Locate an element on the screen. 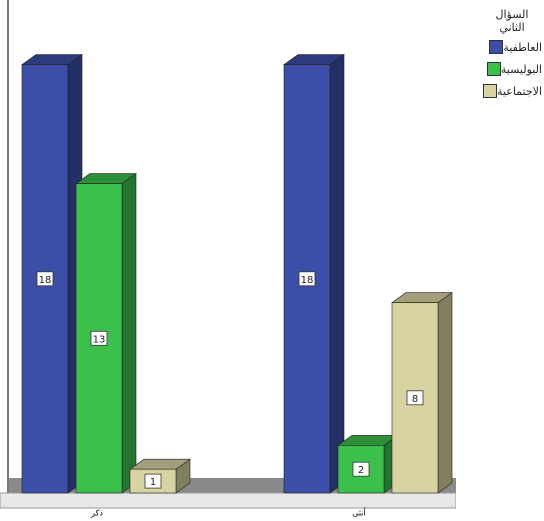 The height and width of the screenshot is (521, 544). legend-item: الاجتماعية is located at coordinates (500, 91).